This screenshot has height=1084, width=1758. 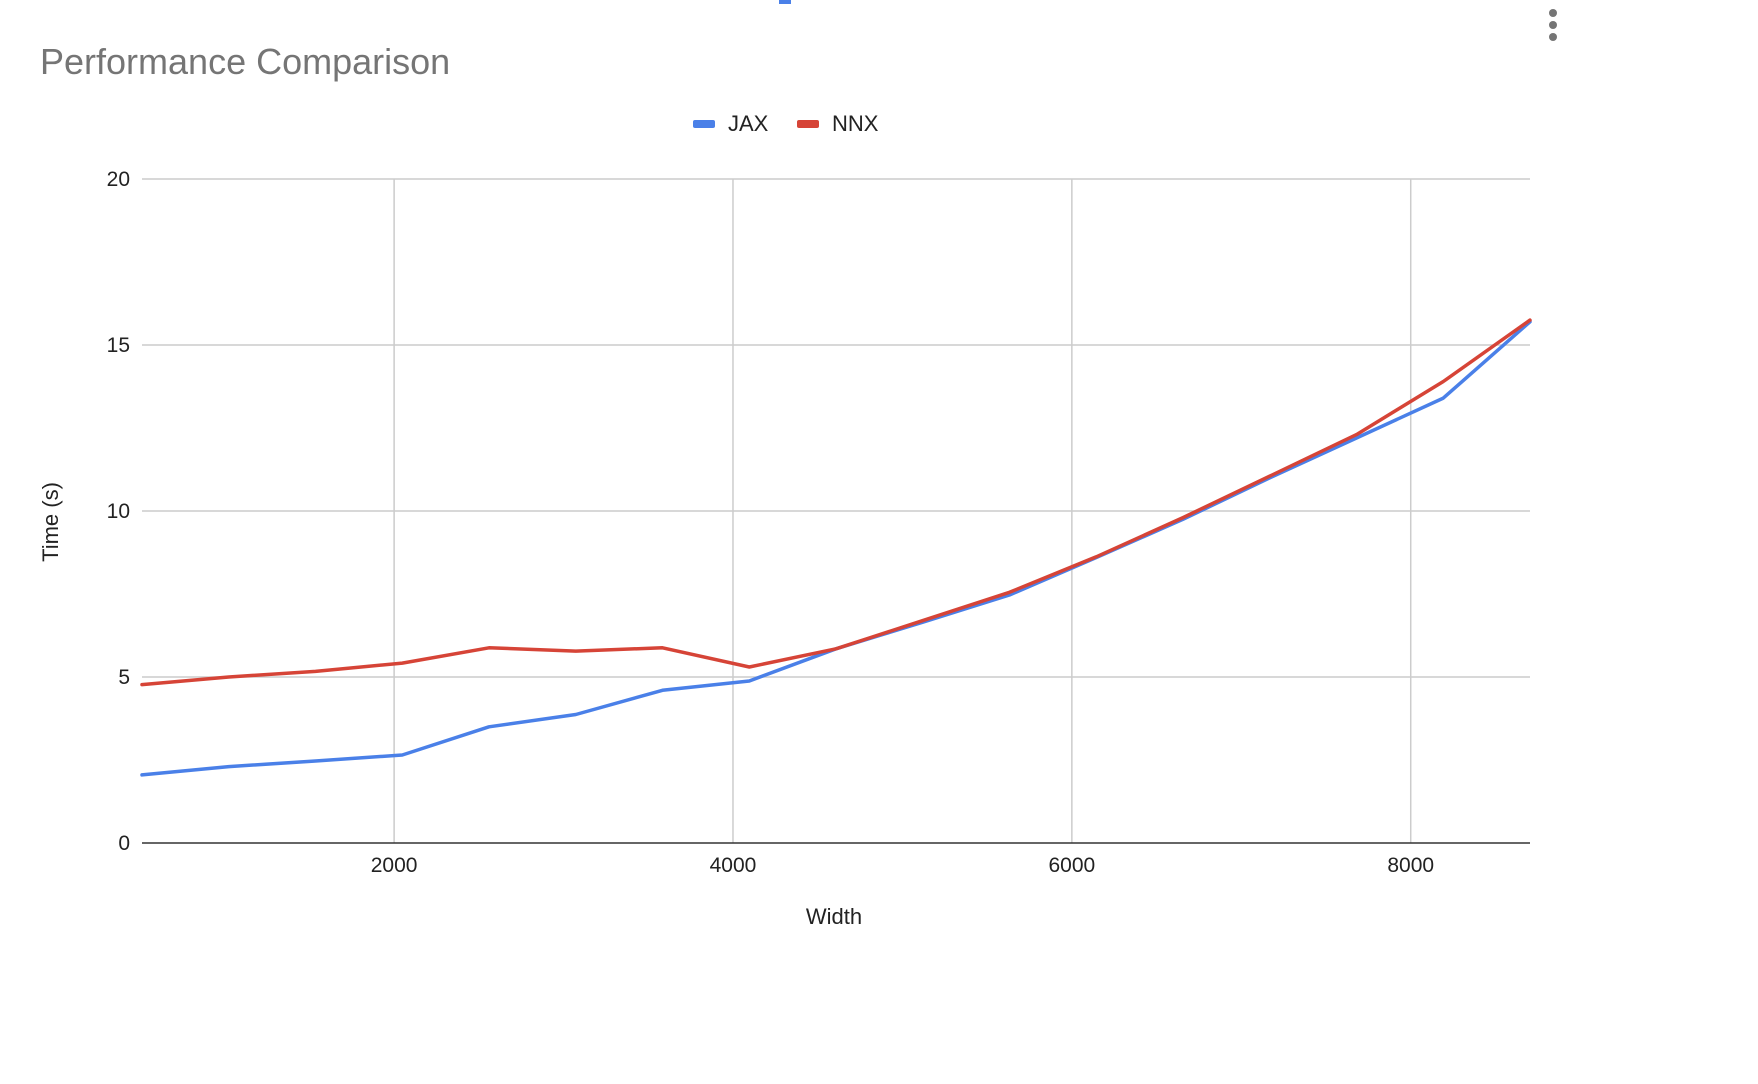 I want to click on x-axis-title: Width, so click(x=834, y=916).